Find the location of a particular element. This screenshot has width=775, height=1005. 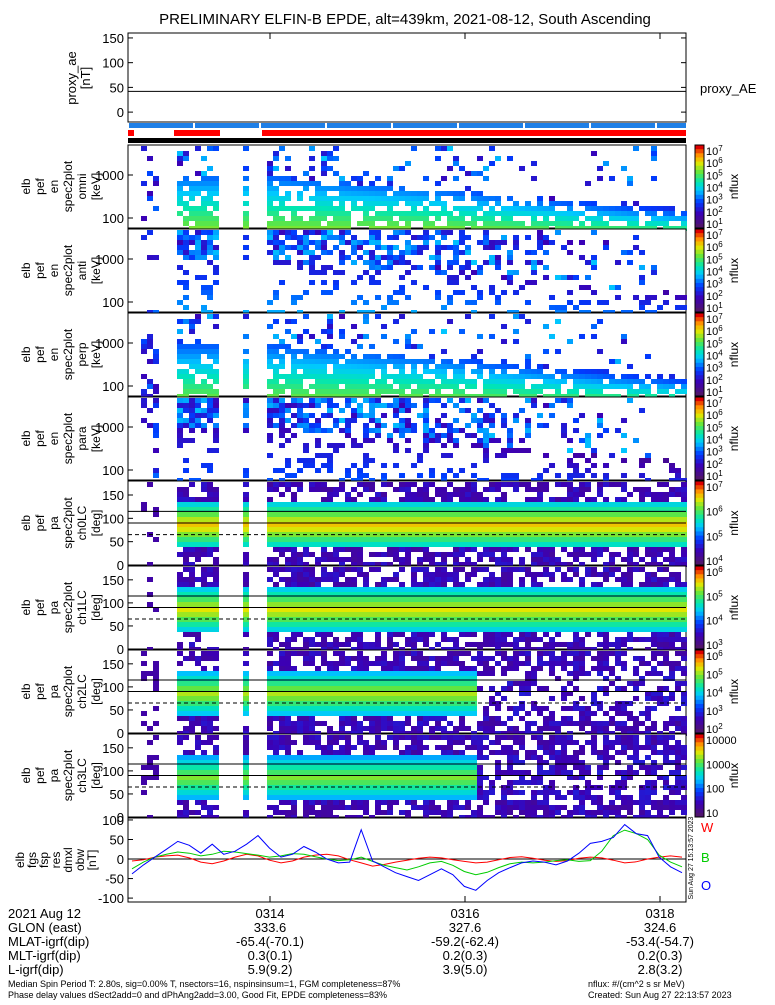

axis-label: [keV] is located at coordinates (96, 186).